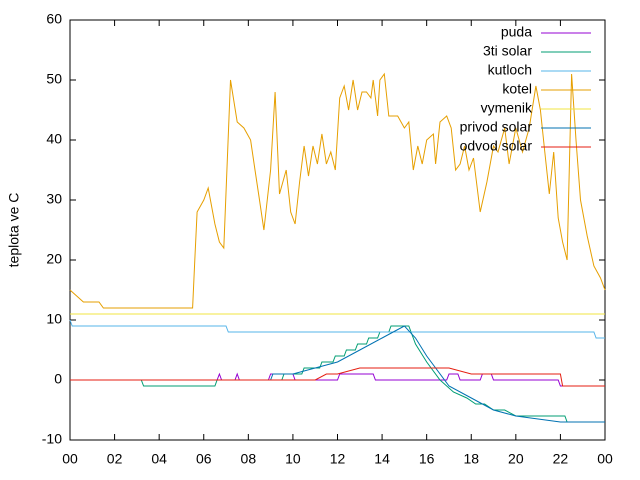 Image resolution: width=640 pixels, height=480 pixels. I want to click on legend-label: odvod solar, so click(496, 146).